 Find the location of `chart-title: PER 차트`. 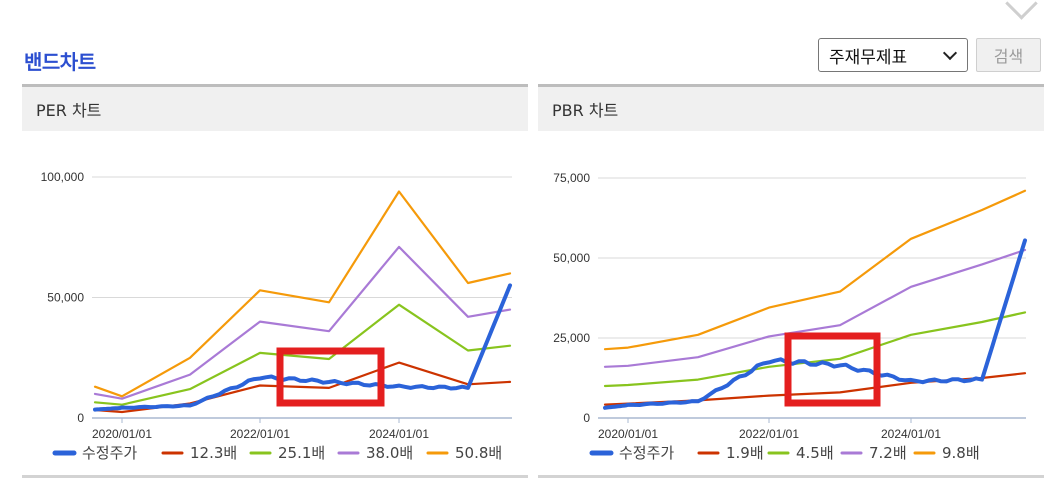

chart-title: PER 차트 is located at coordinates (275, 109).